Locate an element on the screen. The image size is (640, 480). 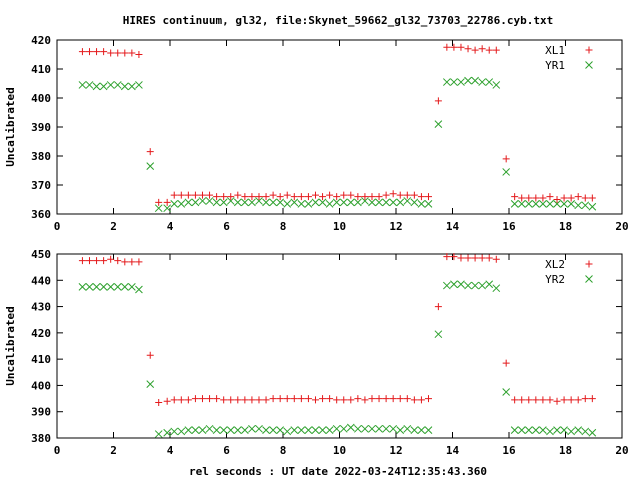
x-tick-label: 14 is located at coordinates (453, 450).